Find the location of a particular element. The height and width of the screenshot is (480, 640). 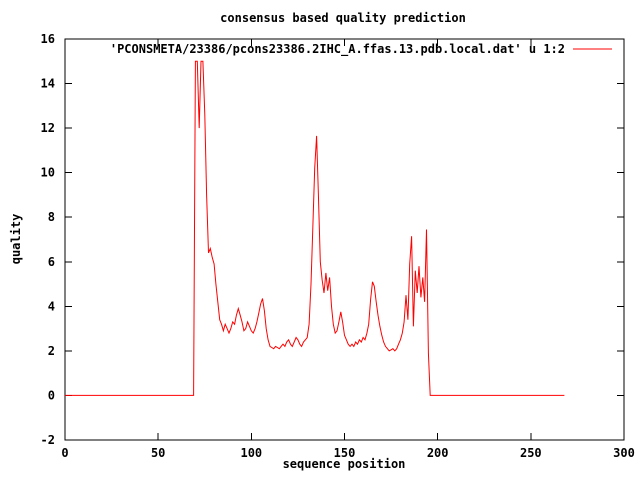

x-tick-label: 100 is located at coordinates (251, 453).